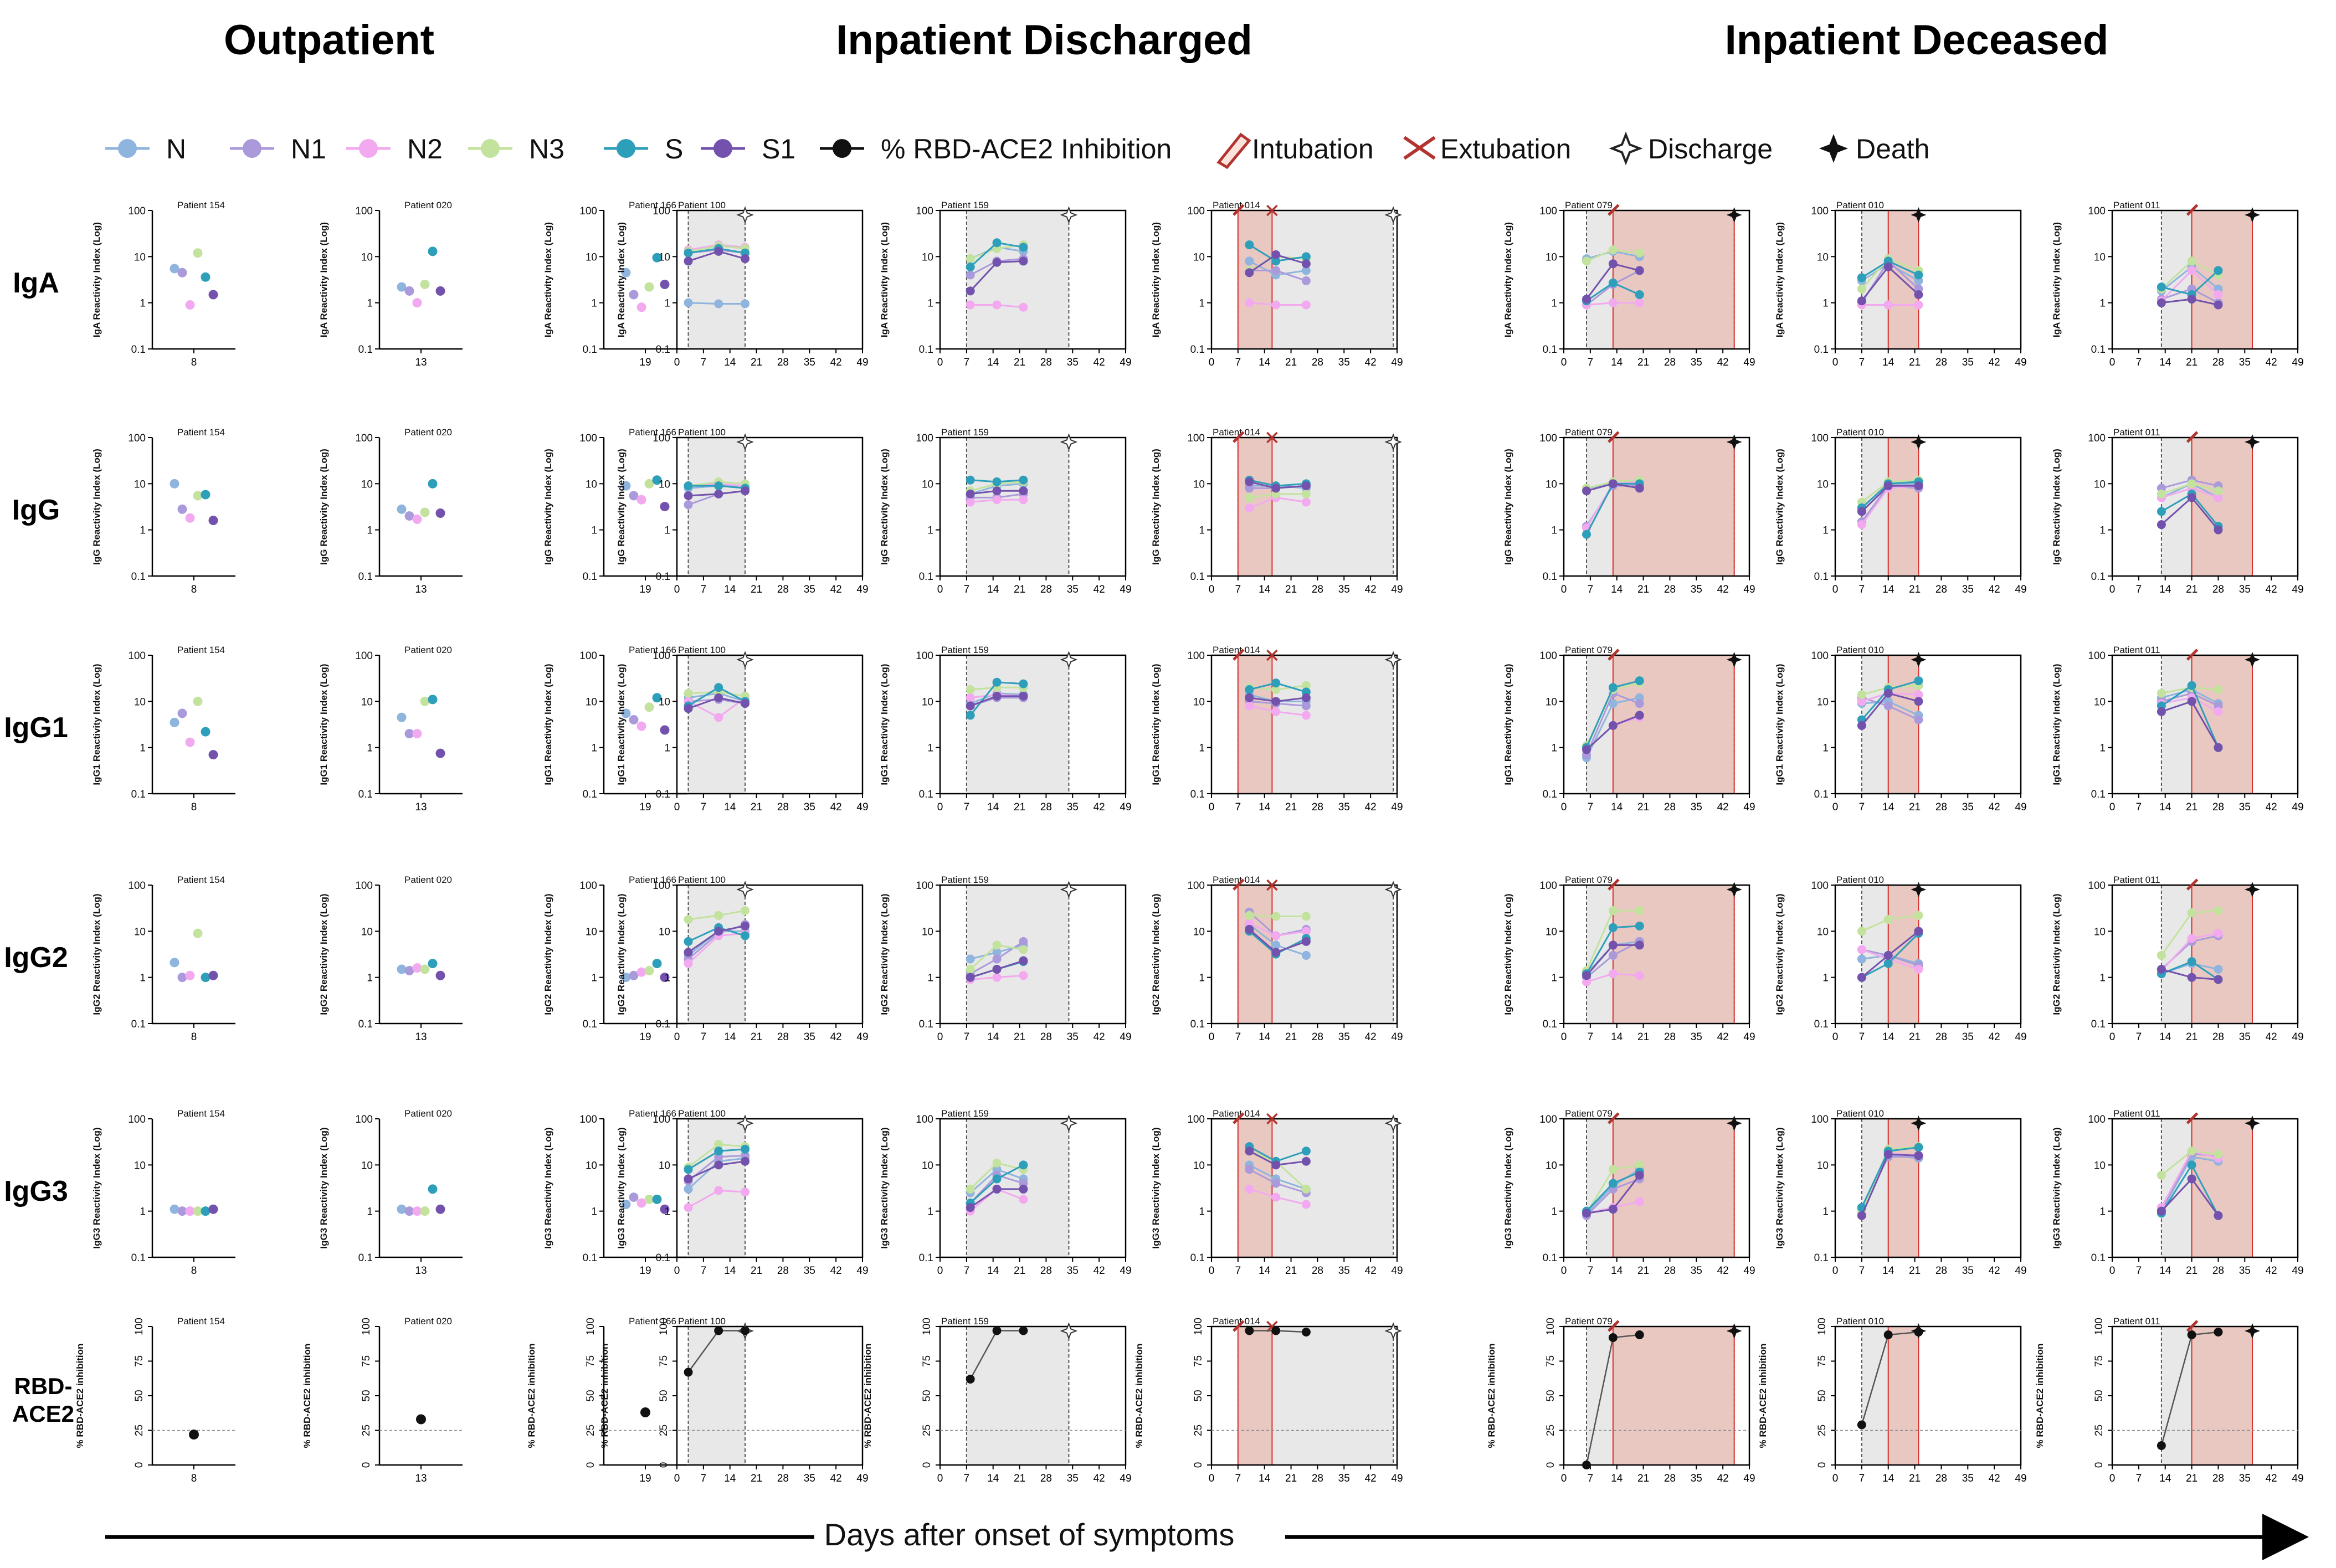 The height and width of the screenshot is (1568, 2336). Describe the element at coordinates (746, 1331) in the screenshot. I see `rbd-point` at that location.